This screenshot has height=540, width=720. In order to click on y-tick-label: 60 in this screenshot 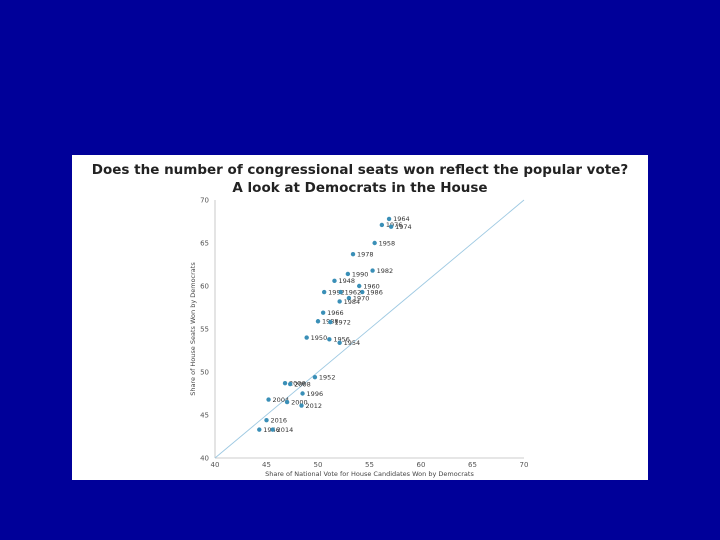, I will do `click(204, 287)`.